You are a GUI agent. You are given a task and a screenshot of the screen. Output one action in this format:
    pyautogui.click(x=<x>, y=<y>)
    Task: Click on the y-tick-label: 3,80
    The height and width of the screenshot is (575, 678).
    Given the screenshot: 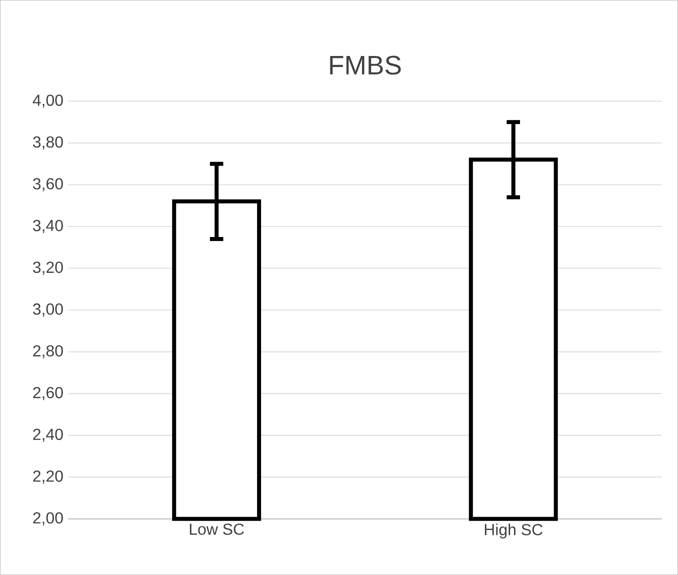 What is the action you would take?
    pyautogui.click(x=48, y=143)
    